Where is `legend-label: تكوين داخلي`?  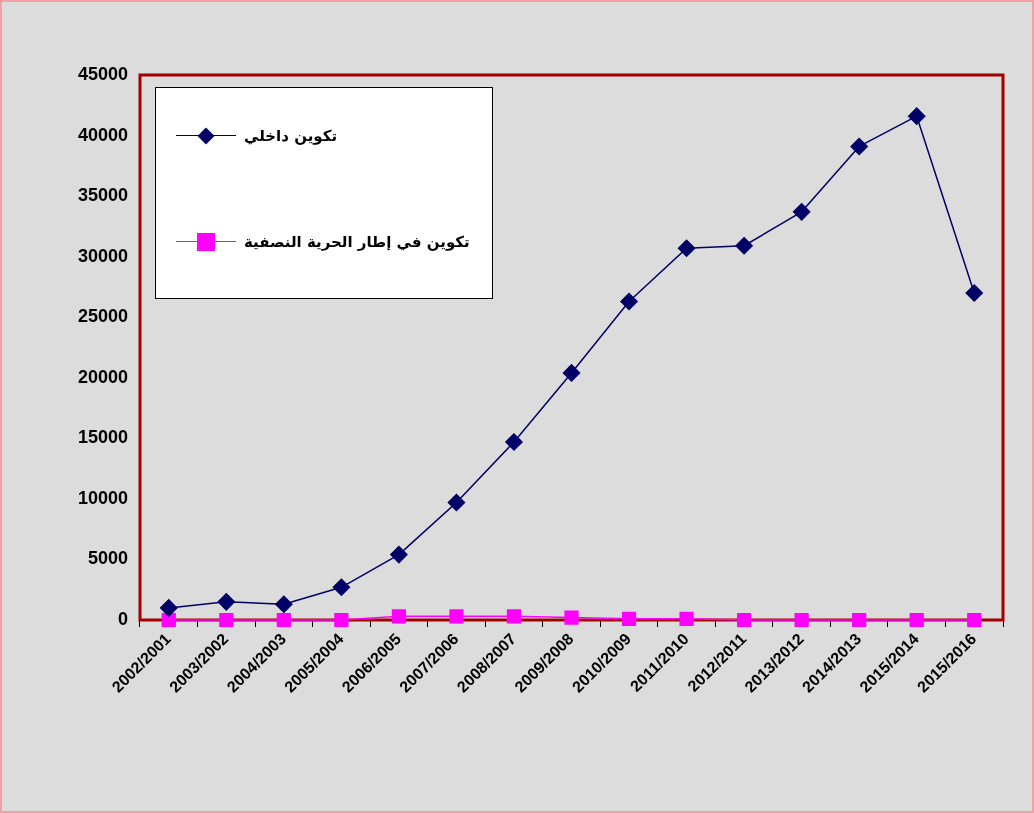
legend-label: تكوين داخلي is located at coordinates (291, 136).